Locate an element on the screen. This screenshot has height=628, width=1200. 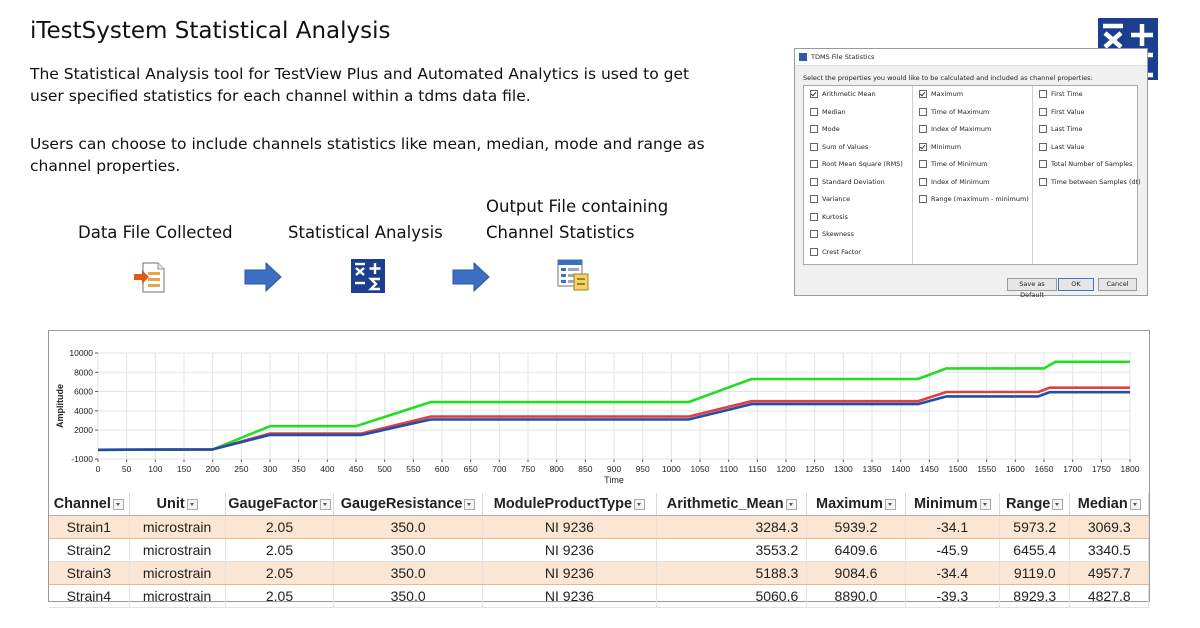
x-tick-label: 700 is located at coordinates (499, 469).